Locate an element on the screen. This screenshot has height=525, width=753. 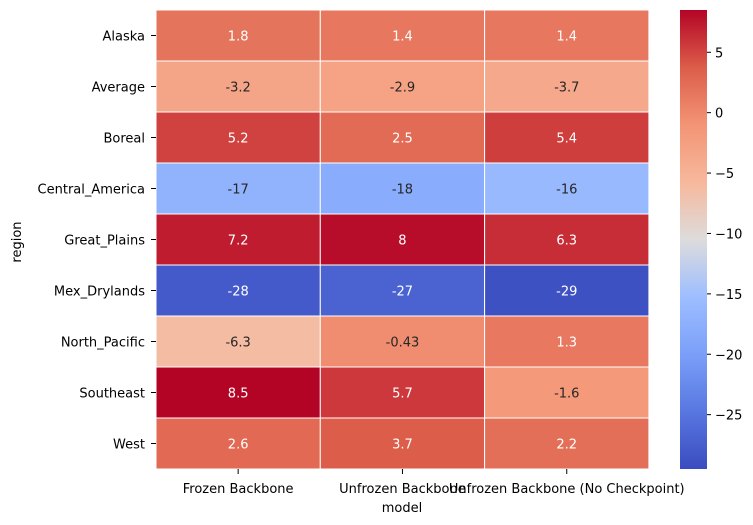
colorbar-tick-label: −15 is located at coordinates (728, 295).